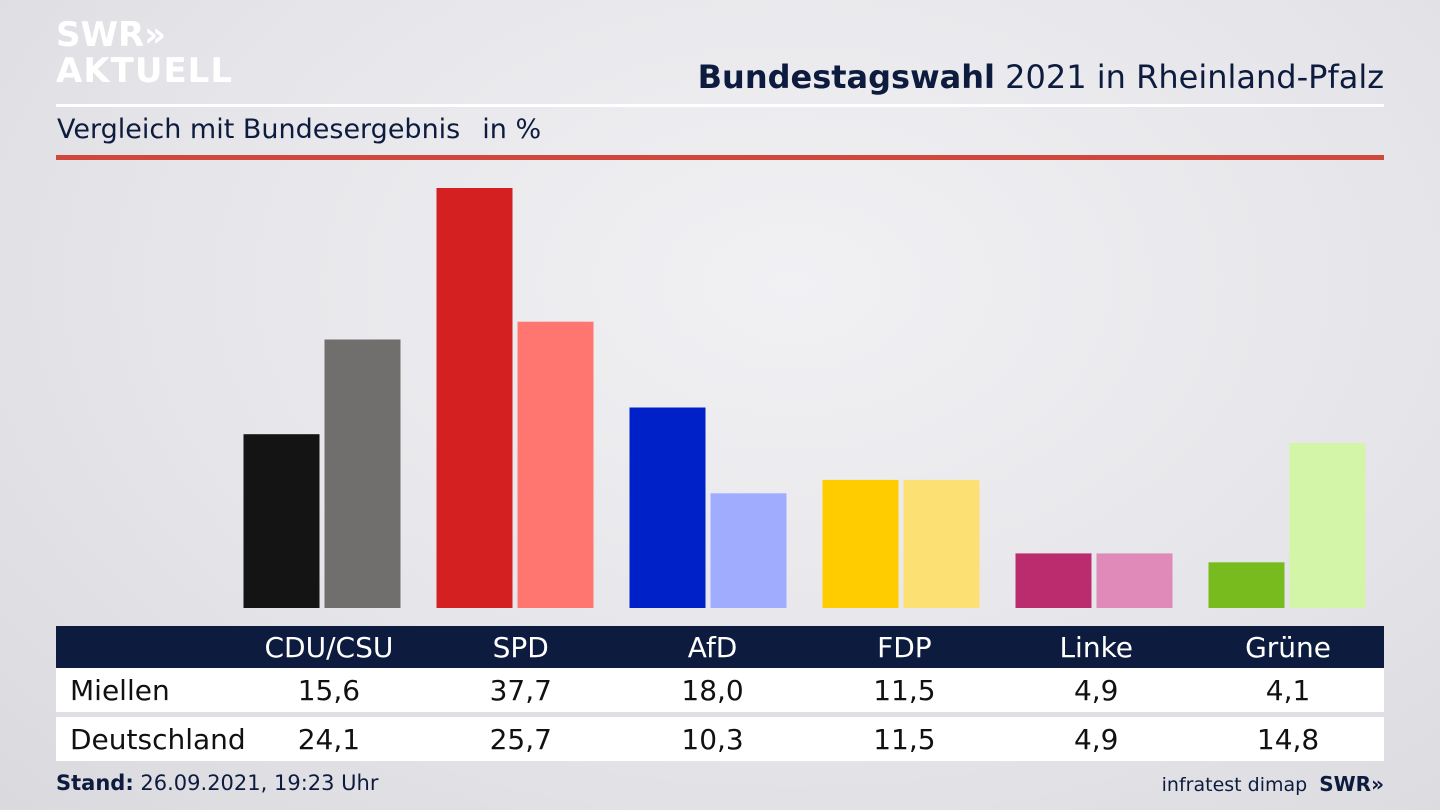 The image size is (1440, 810). I want to click on chart-title-rest: 2021 in Rheinland-Pfalz, so click(1189, 77).